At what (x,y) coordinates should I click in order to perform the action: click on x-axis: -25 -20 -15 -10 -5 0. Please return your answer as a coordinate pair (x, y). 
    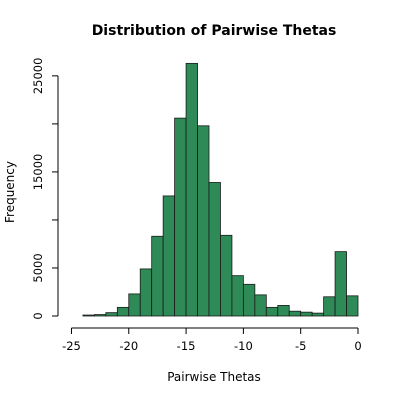
    Looking at the image, I should click on (212, 340).